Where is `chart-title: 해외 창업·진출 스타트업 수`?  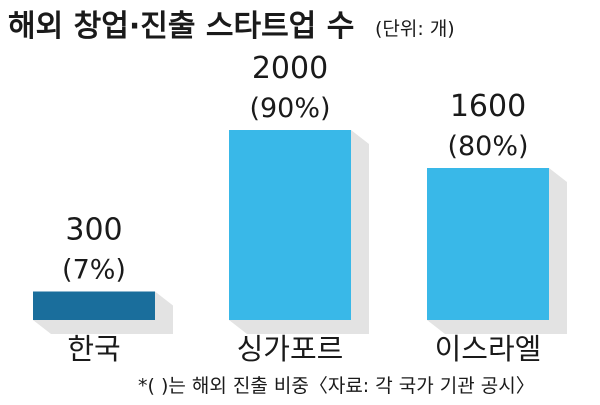
chart-title: 해외 창업·진출 스타트업 수 is located at coordinates (181, 26).